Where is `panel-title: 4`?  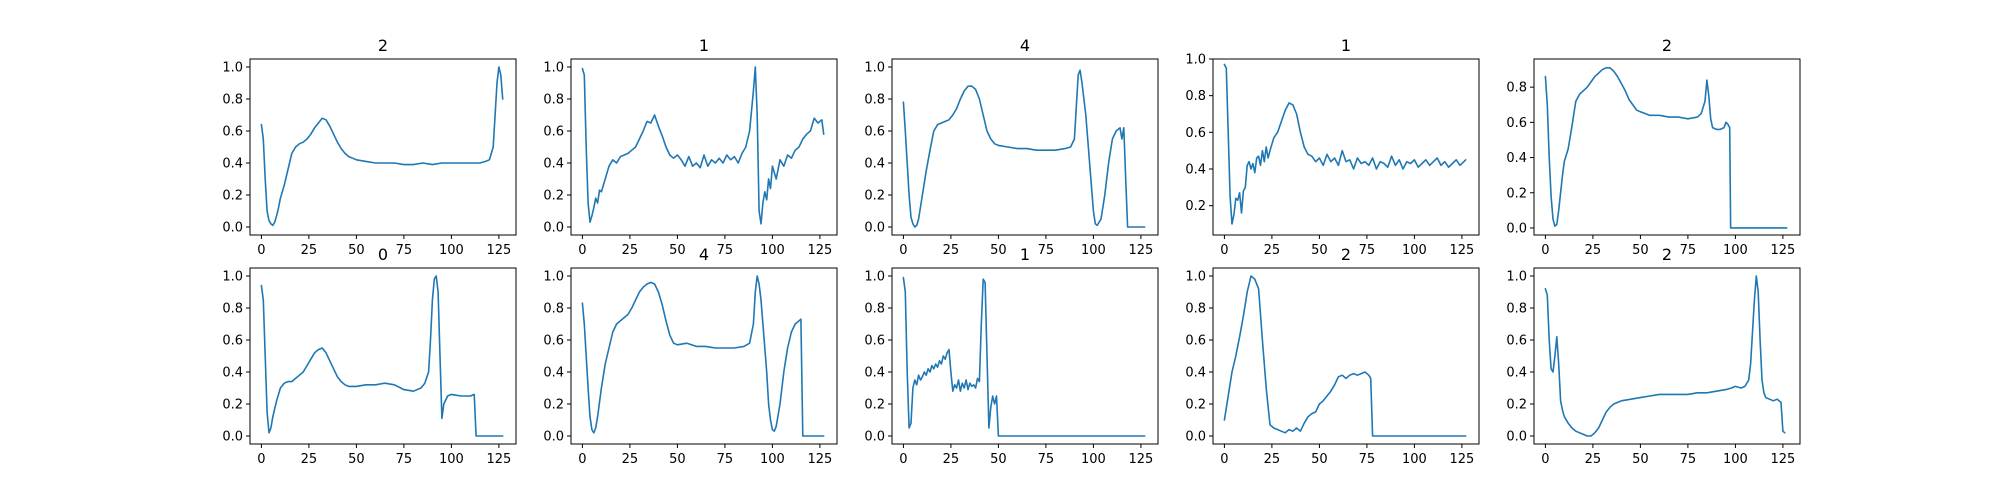 panel-title: 4 is located at coordinates (1025, 45).